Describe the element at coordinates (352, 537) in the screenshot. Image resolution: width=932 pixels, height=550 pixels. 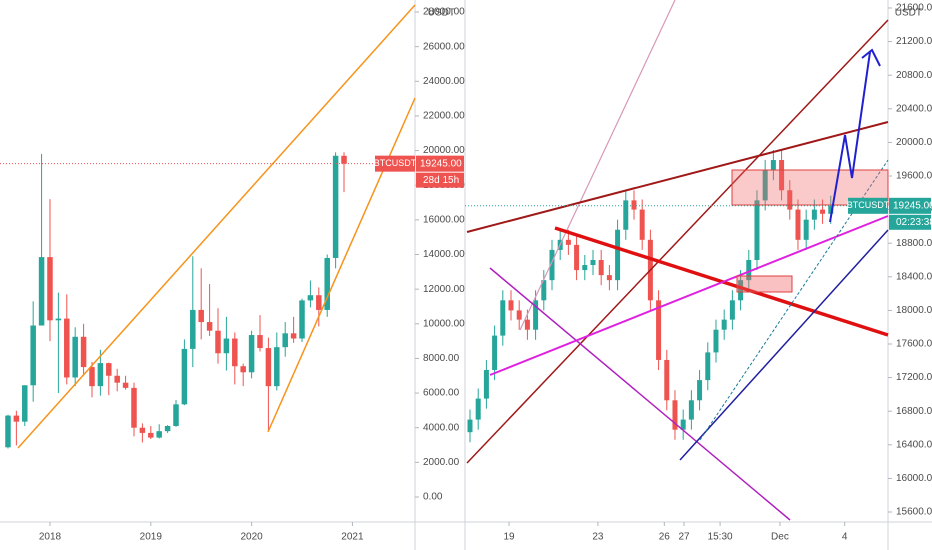
I see `x-tick-label: 2021` at that location.